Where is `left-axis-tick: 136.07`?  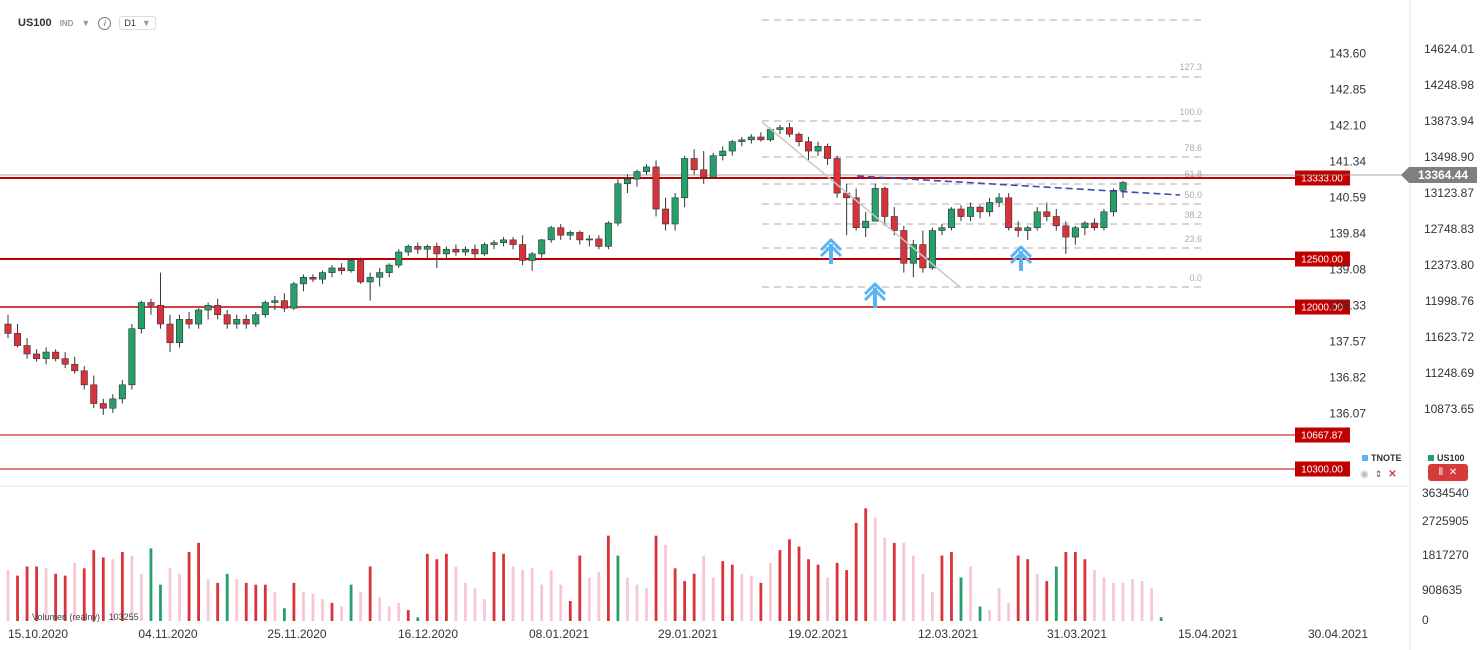
left-axis-tick: 136.07 is located at coordinates (1347, 414).